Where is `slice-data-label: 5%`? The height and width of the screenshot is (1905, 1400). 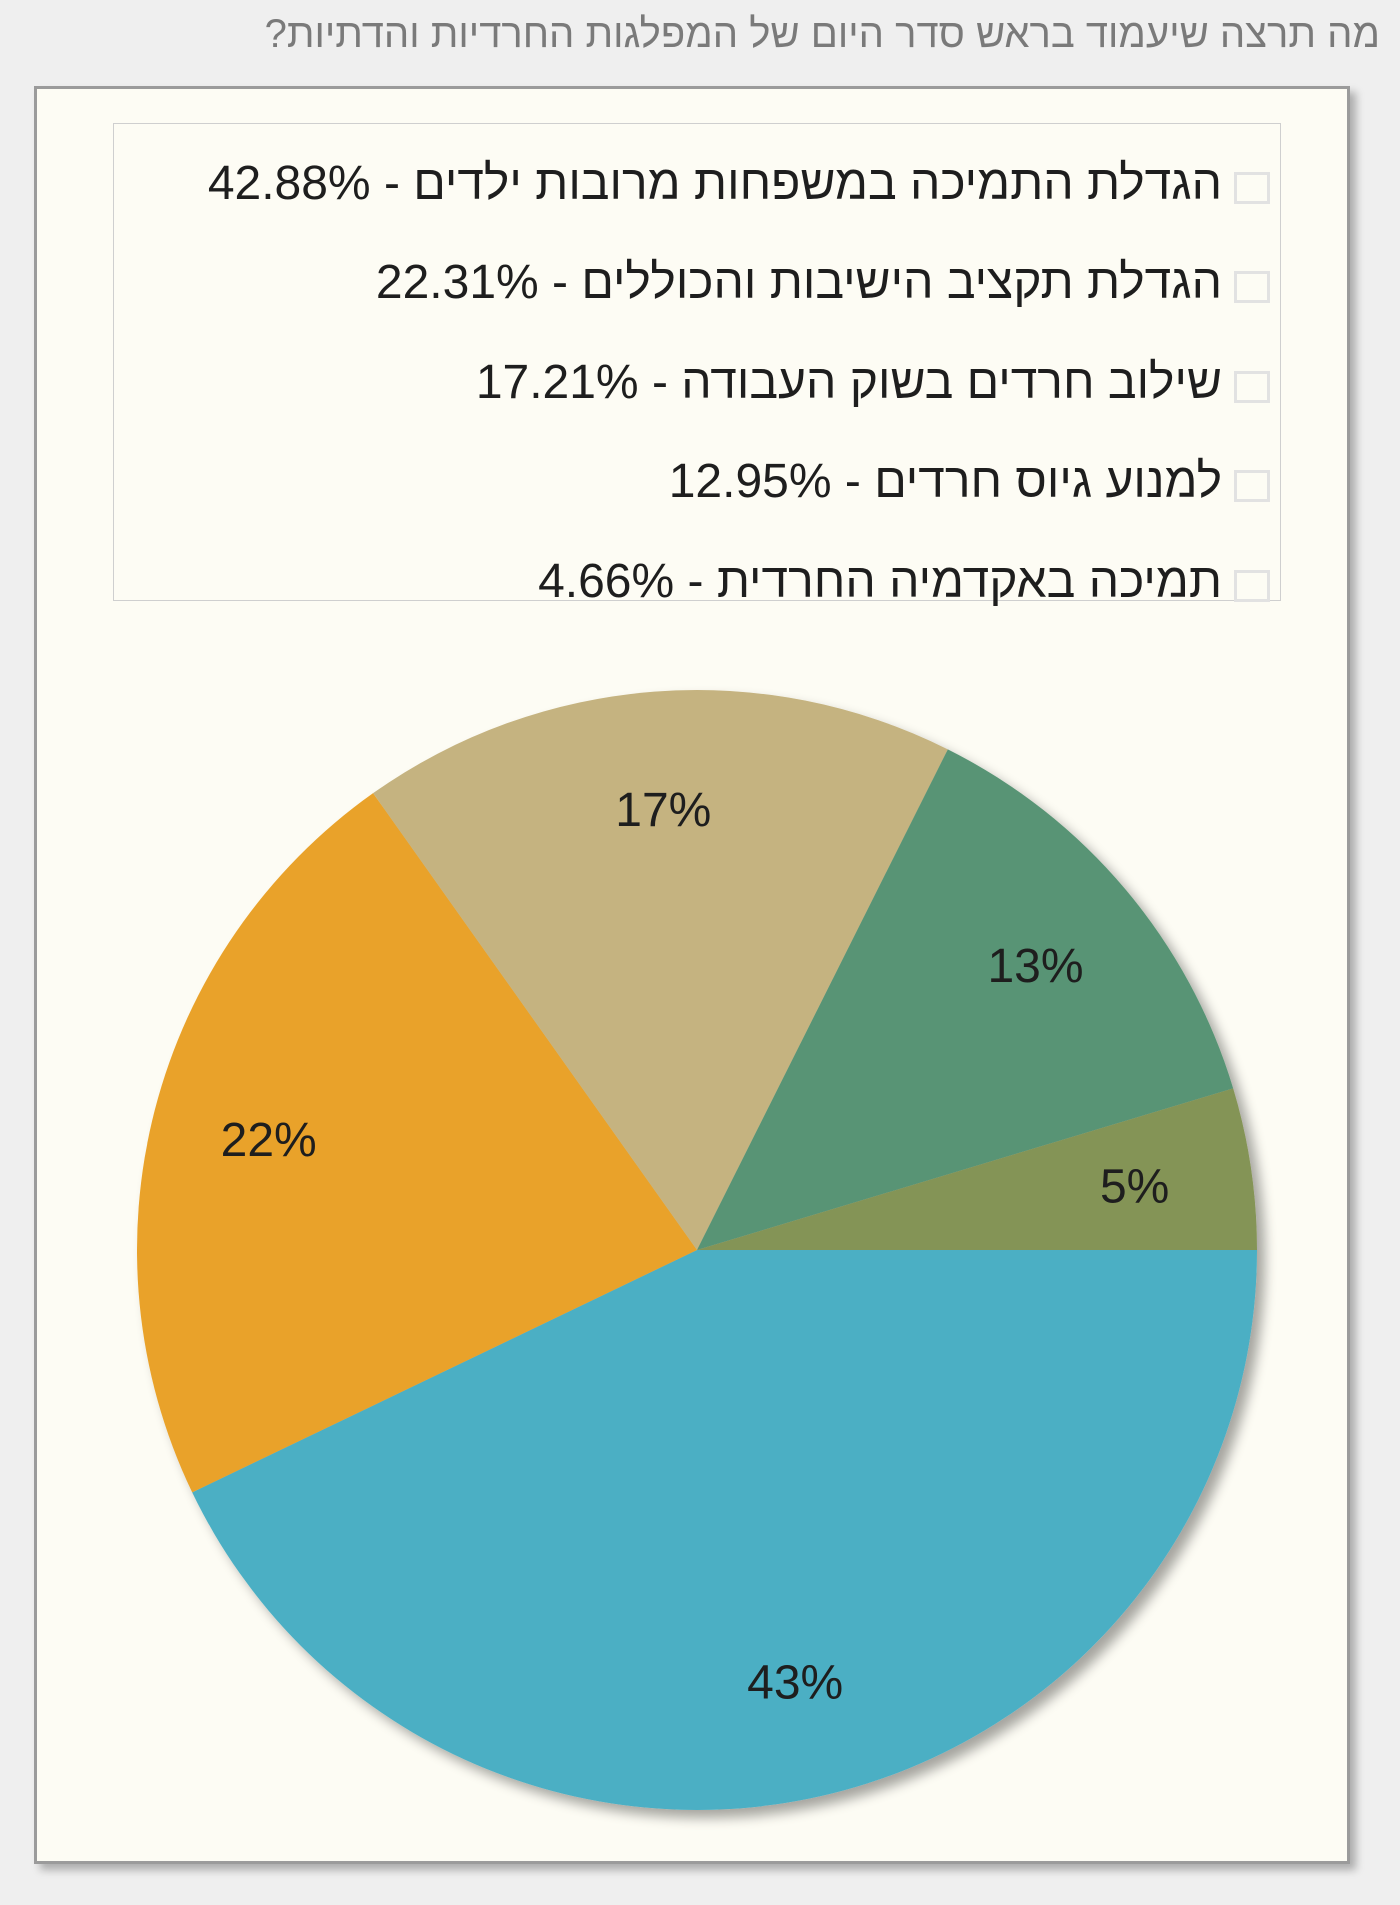
slice-data-label: 5% is located at coordinates (1134, 1186).